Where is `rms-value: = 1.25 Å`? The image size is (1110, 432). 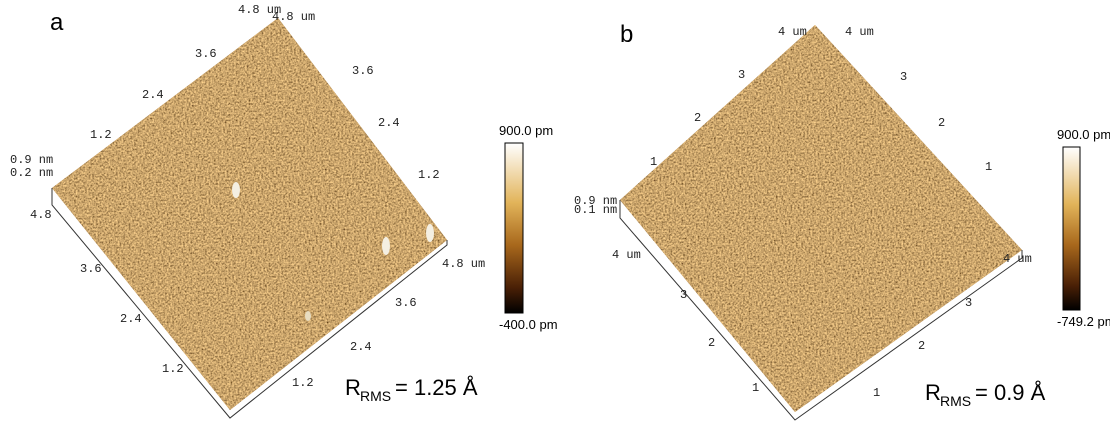
rms-value: = 1.25 Å is located at coordinates (436, 387).